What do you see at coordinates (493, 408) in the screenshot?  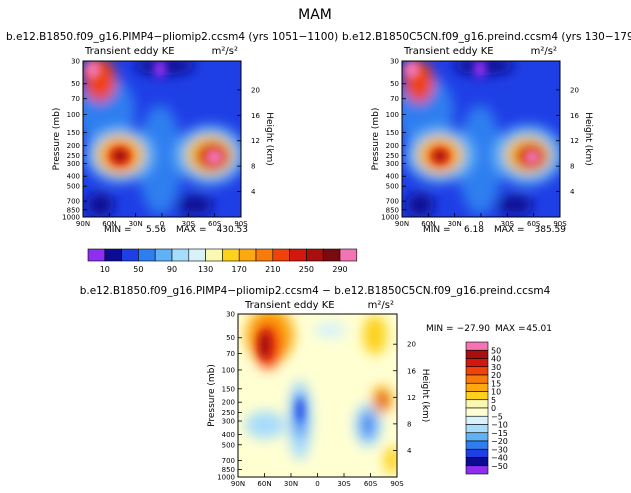 I see `colorbar-label: 0` at bounding box center [493, 408].